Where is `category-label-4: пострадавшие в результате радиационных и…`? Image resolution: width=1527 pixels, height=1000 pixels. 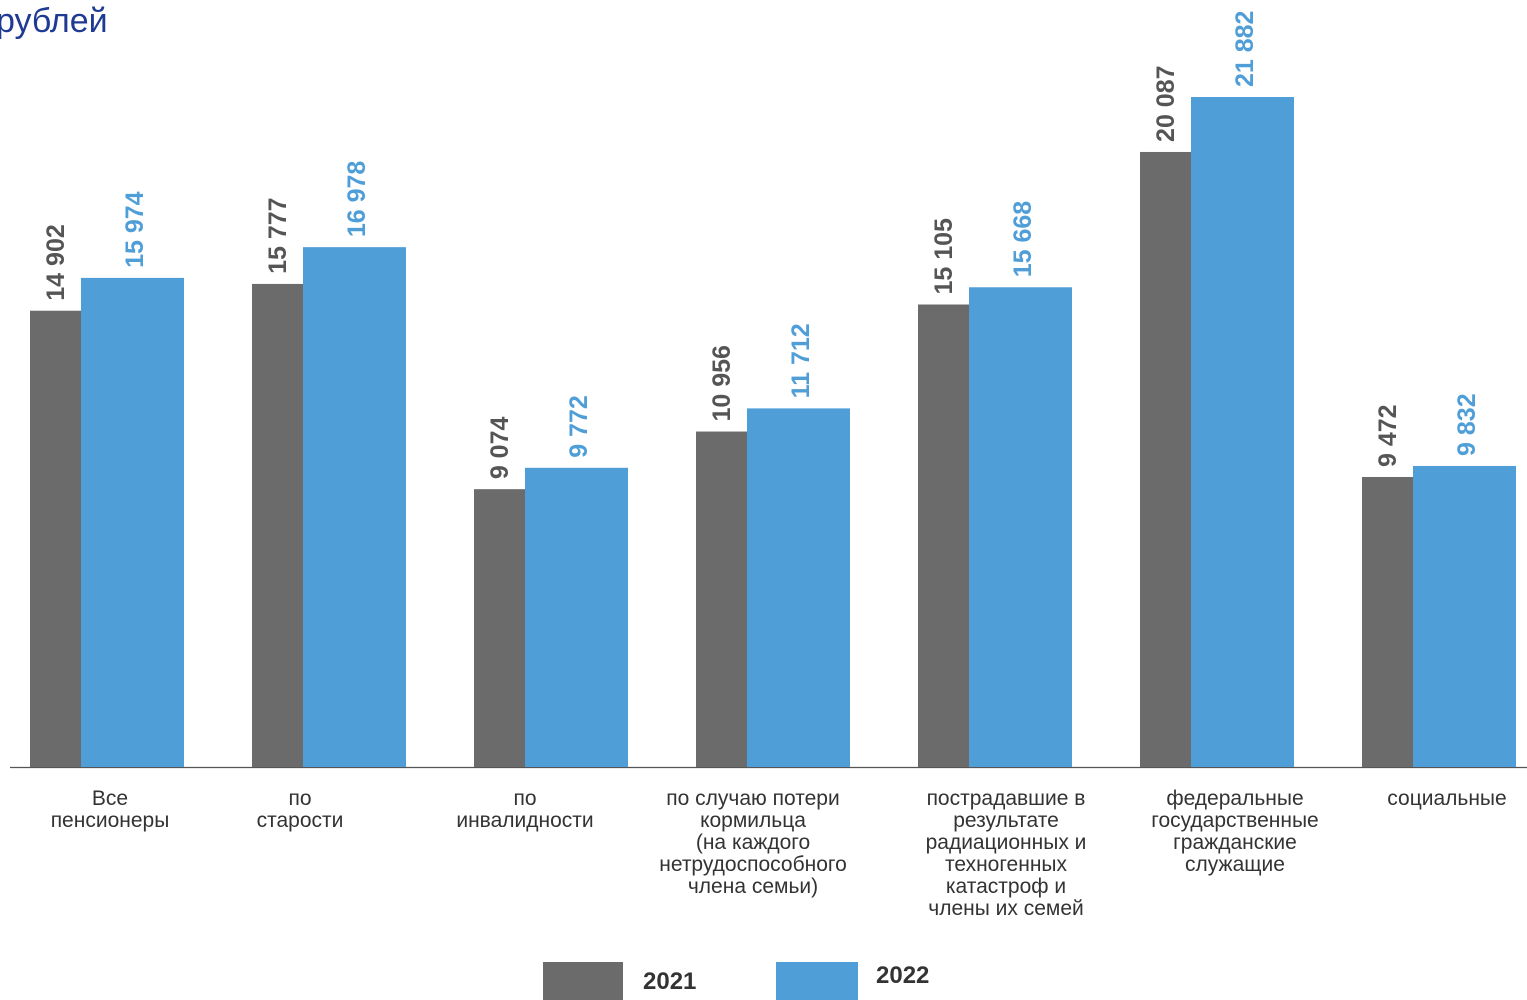 category-label-4: пострадавшие в результате радиационных и… is located at coordinates (1006, 853).